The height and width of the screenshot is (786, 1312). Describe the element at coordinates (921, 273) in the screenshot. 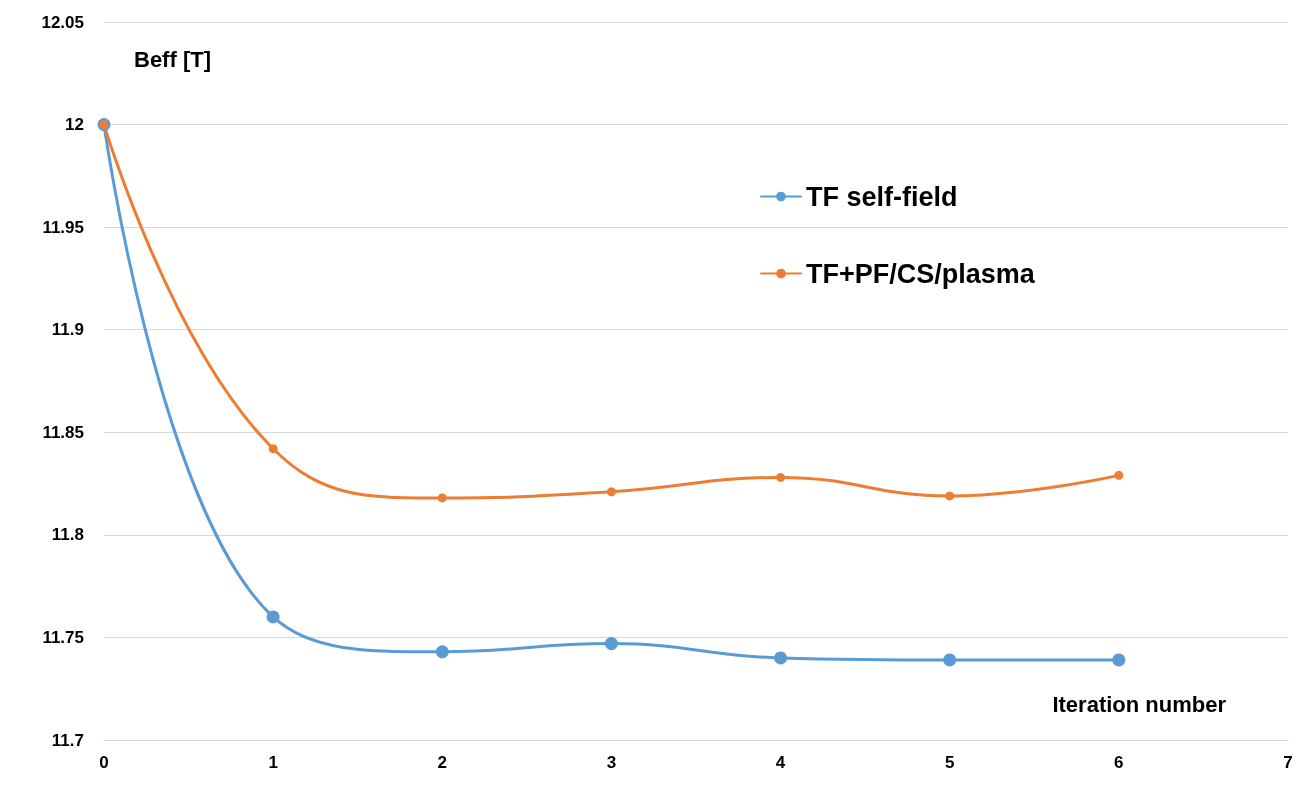

I see `legend-label: TF+PF/CS/plasma` at that location.